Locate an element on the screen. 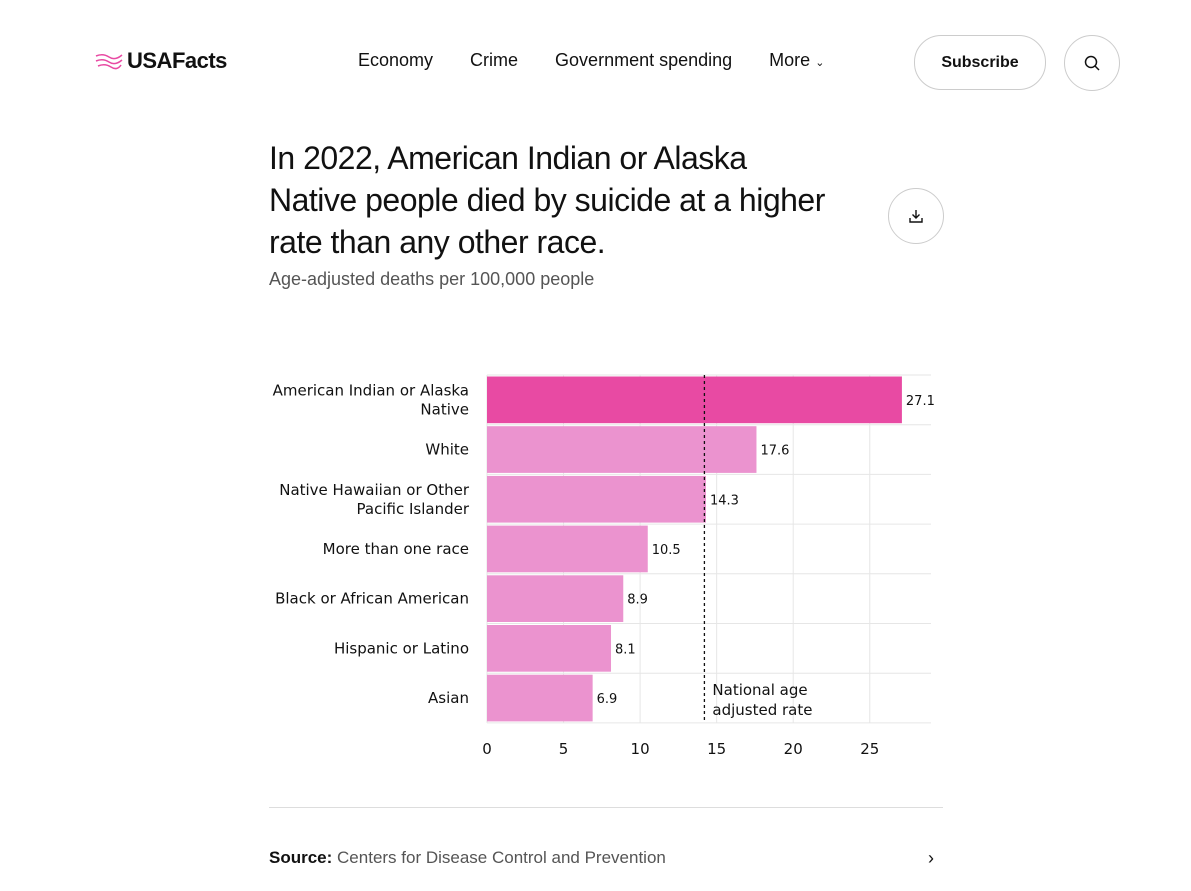 The height and width of the screenshot is (891, 1191). category-label: Pacific Islander is located at coordinates (413, 509).